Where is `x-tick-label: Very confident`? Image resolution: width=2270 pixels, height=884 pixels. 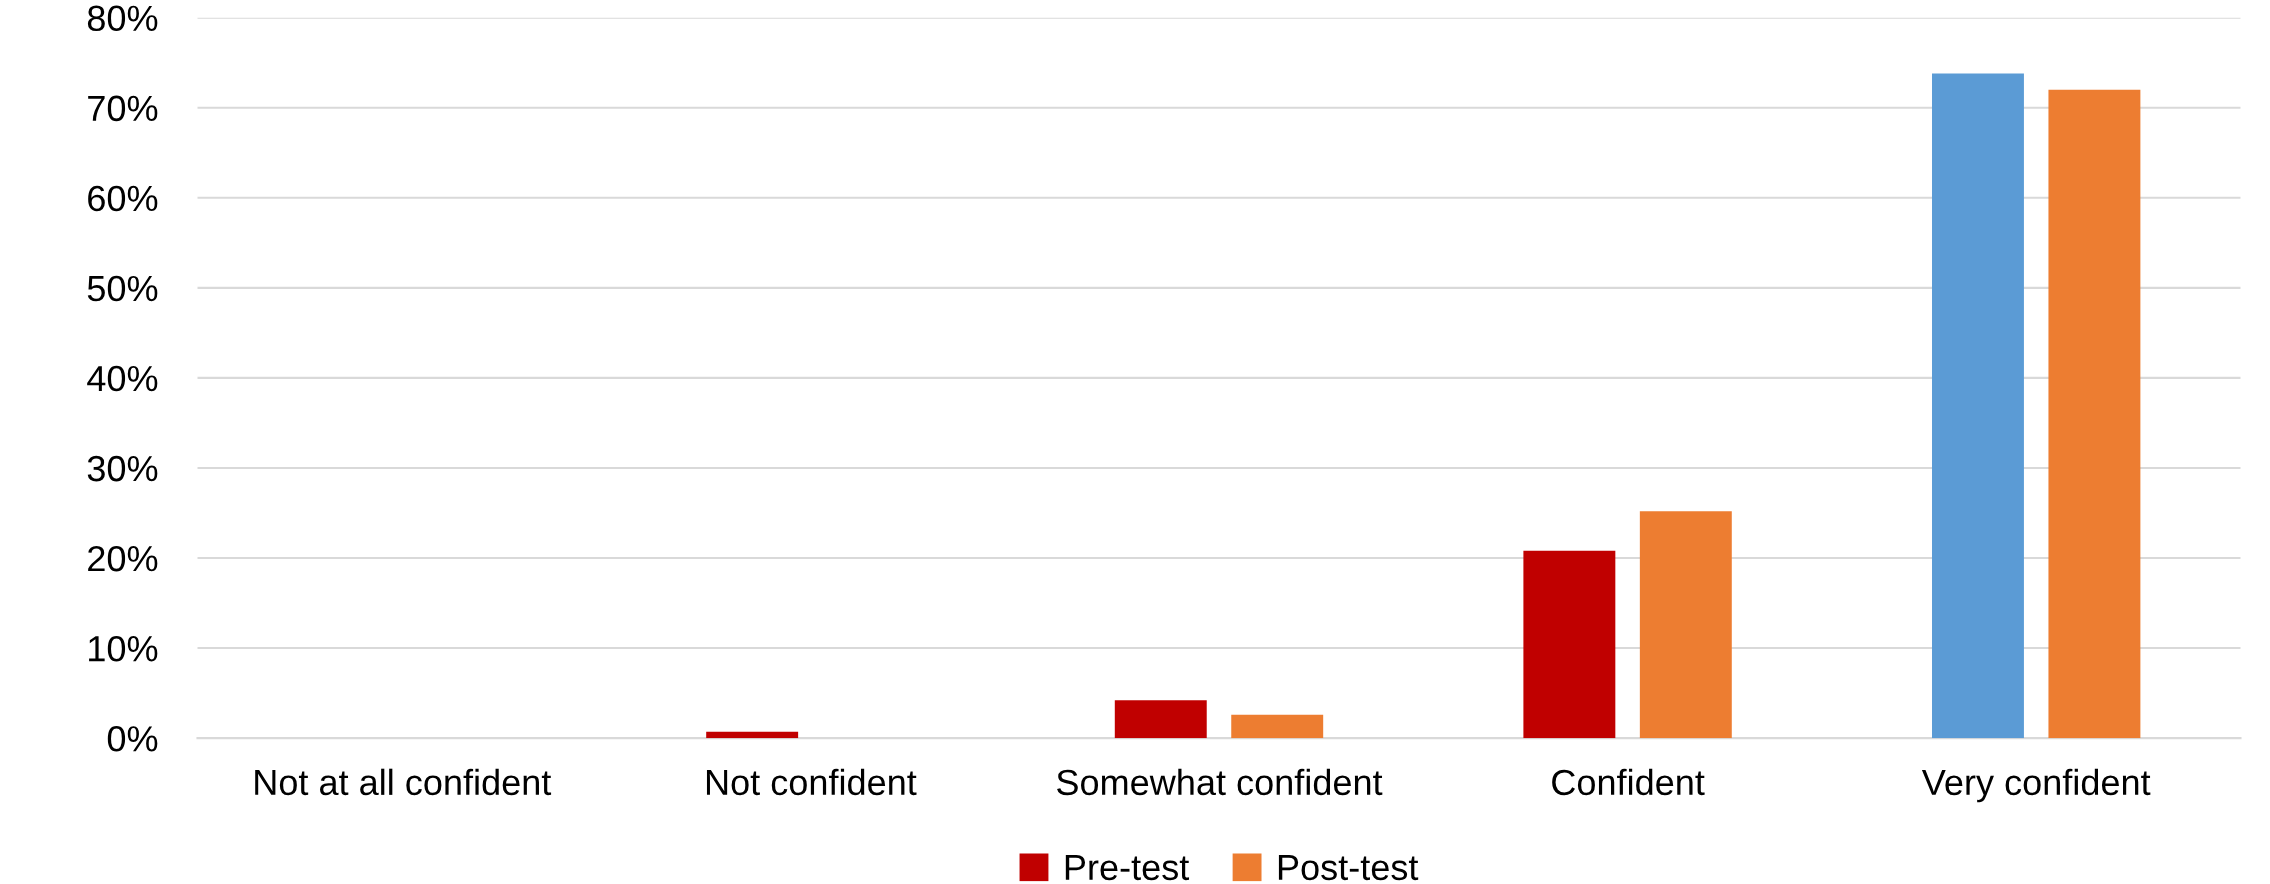 x-tick-label: Very confident is located at coordinates (2036, 785).